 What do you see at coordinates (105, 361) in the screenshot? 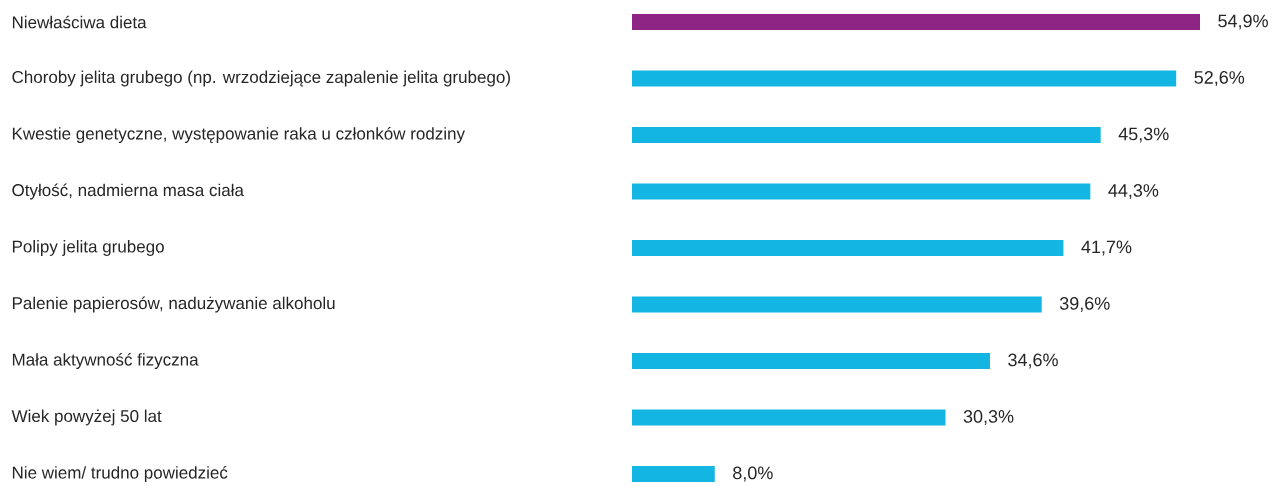
I see `y-tick-label: Mała aktywność fizyczna` at bounding box center [105, 361].